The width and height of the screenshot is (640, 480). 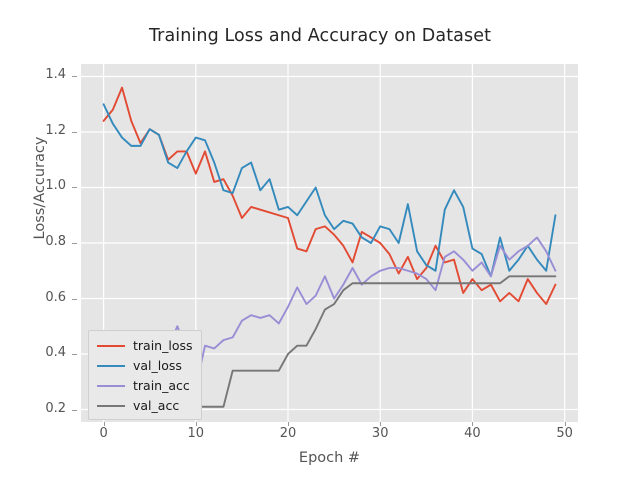 I want to click on y-tick-label: 0.6, so click(x=55, y=297).